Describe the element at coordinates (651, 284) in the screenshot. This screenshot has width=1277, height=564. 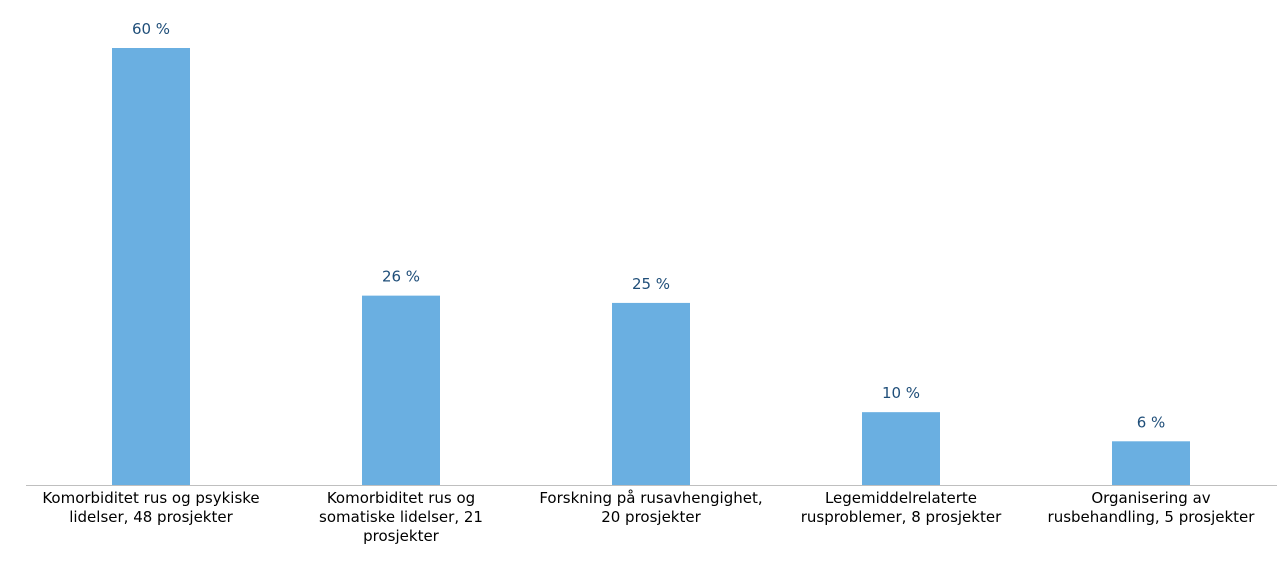
I see `value-label: 25 %` at that location.